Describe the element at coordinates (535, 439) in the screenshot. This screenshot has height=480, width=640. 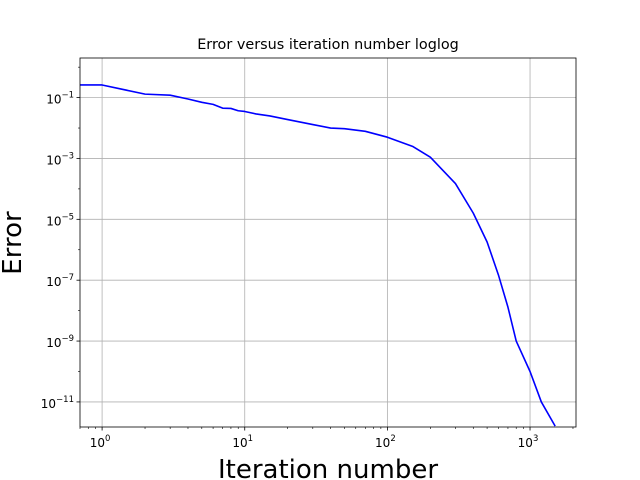
I see `x-tick-exponent: 3` at that location.